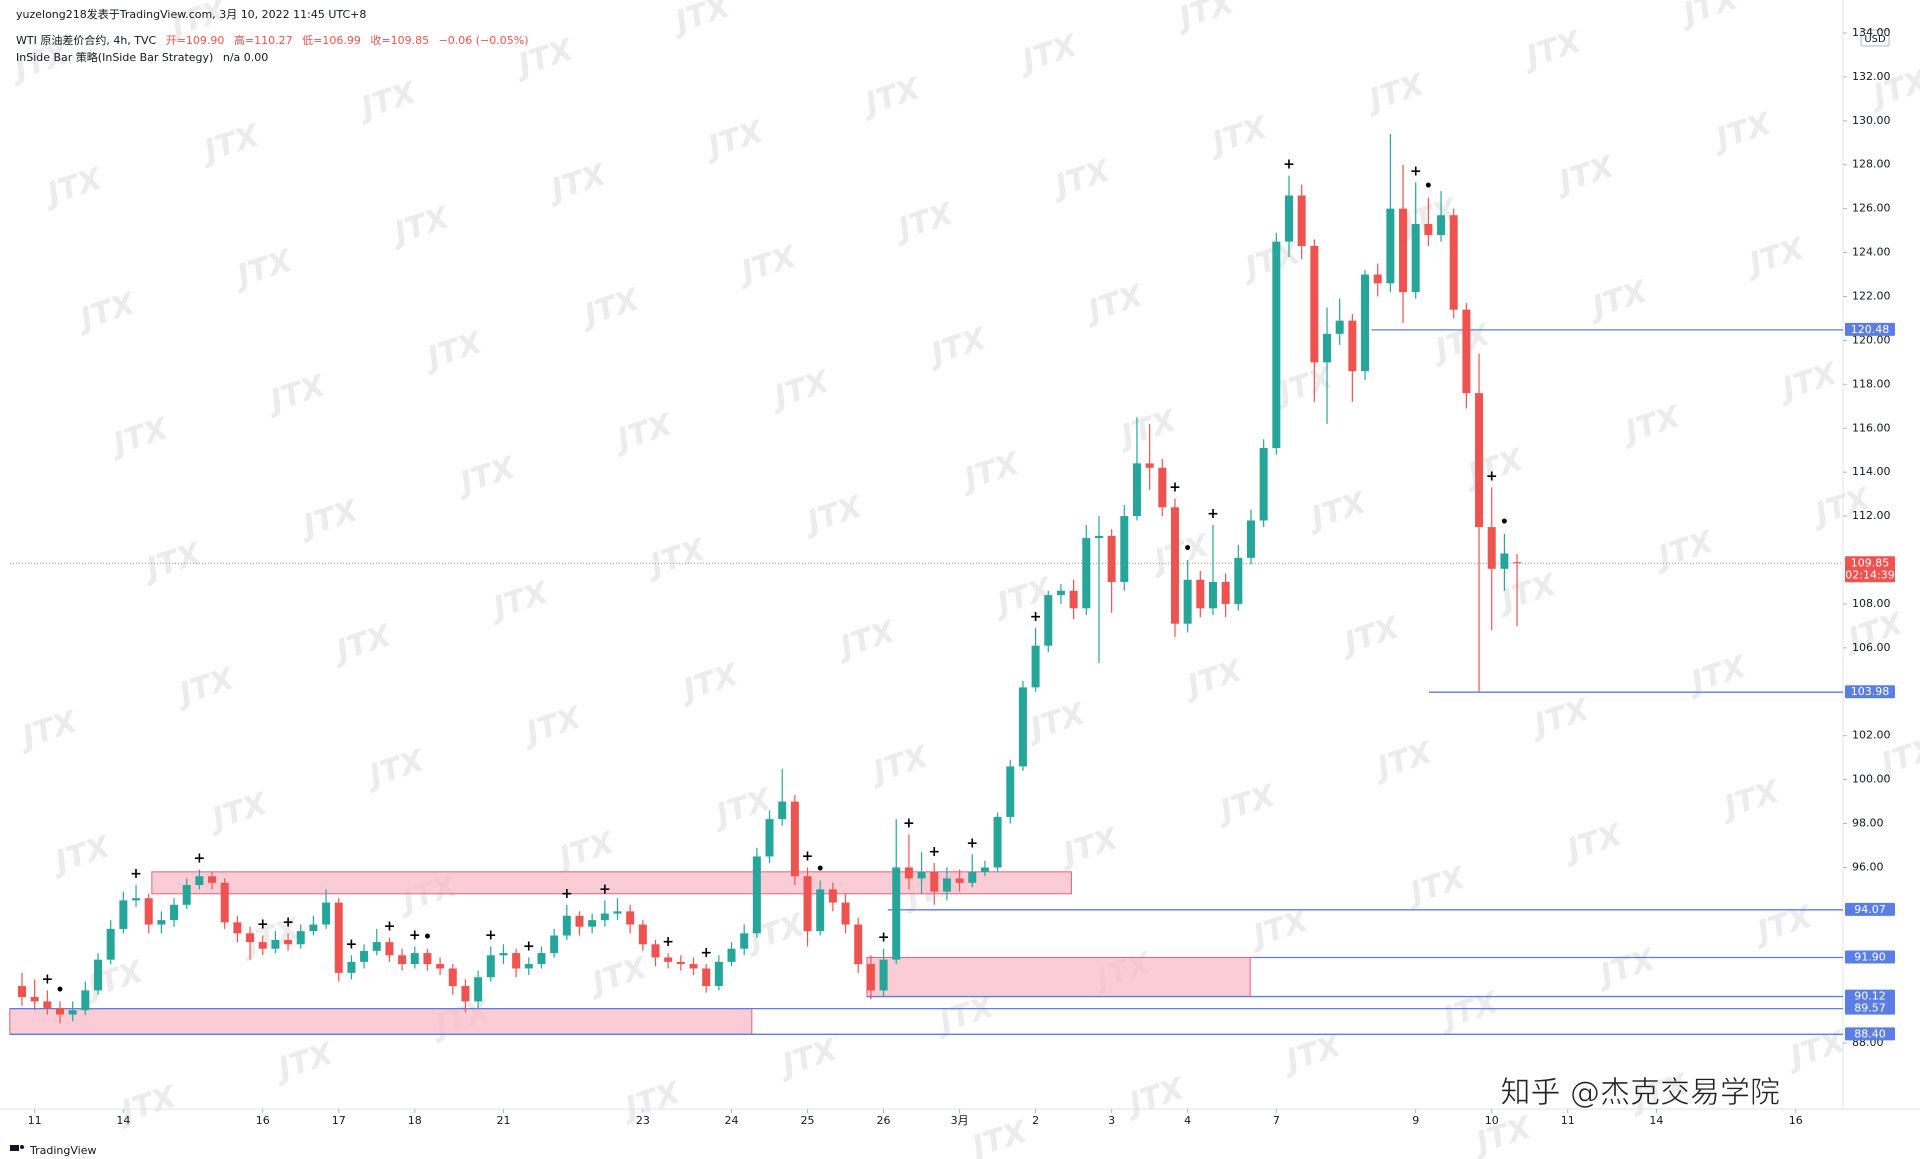 This screenshot has height=1159, width=1920. I want to click on x-tick-label: 24, so click(732, 1120).